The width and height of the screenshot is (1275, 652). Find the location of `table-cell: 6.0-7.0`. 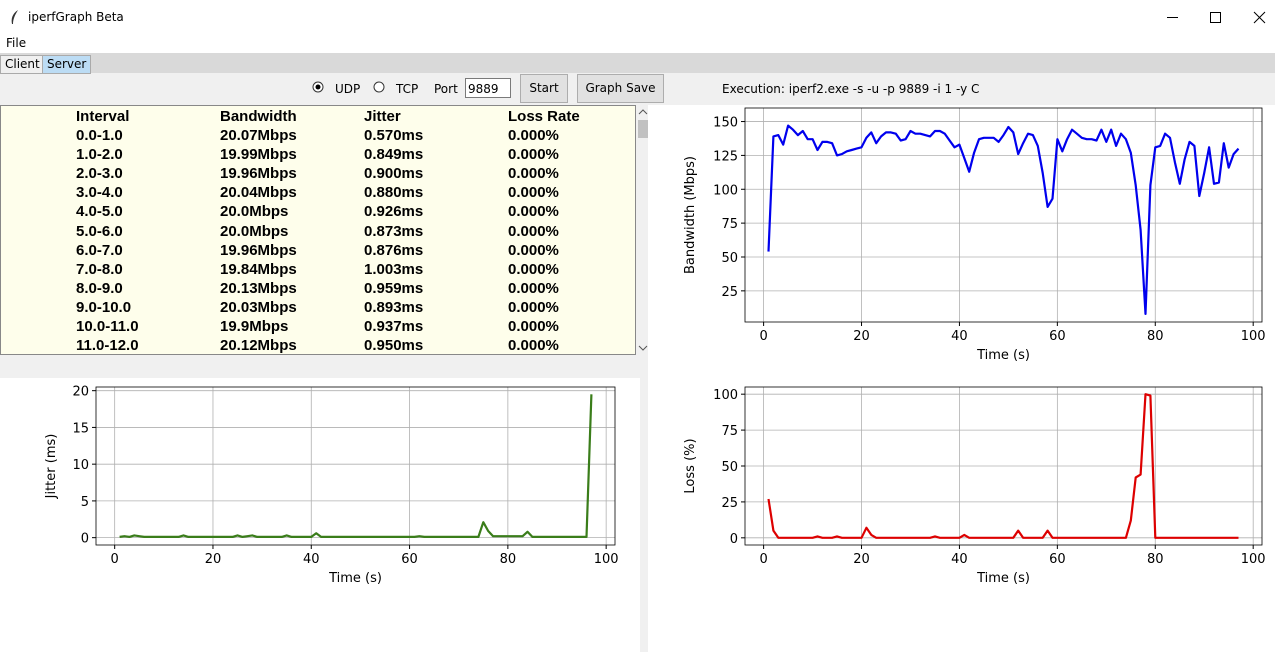

table-cell: 6.0-7.0 is located at coordinates (99, 250).